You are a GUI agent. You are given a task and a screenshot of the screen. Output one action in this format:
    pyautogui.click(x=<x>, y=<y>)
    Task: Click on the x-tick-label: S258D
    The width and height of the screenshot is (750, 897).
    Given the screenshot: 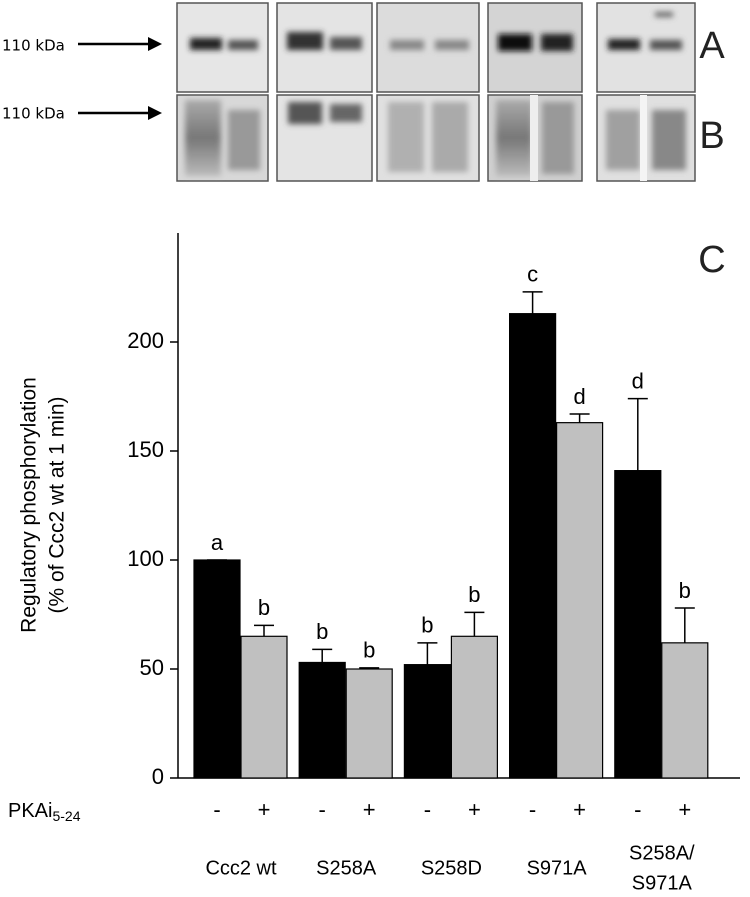 What is the action you would take?
    pyautogui.click(x=451, y=868)
    